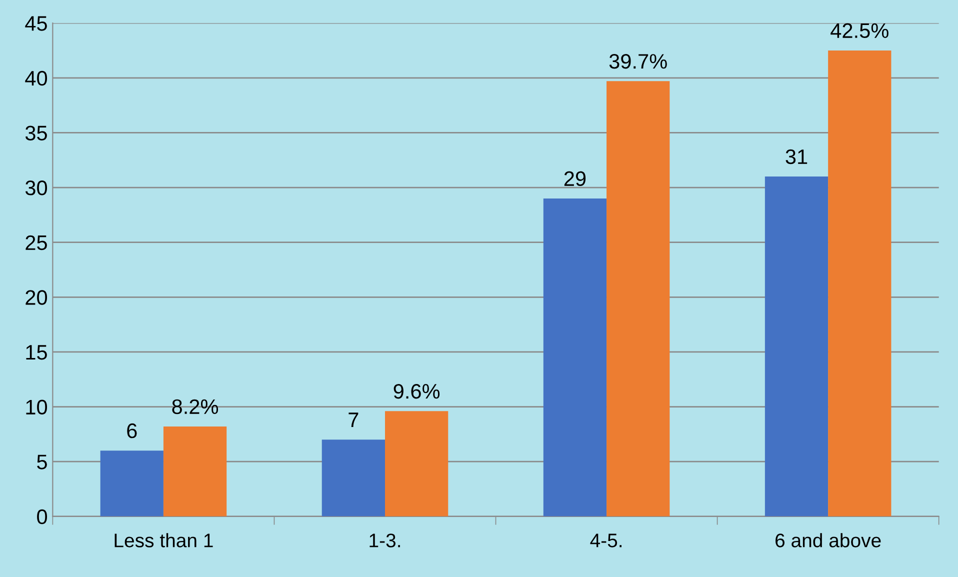 Image resolution: width=958 pixels, height=577 pixels. I want to click on y-tick-label: 20, so click(37, 297).